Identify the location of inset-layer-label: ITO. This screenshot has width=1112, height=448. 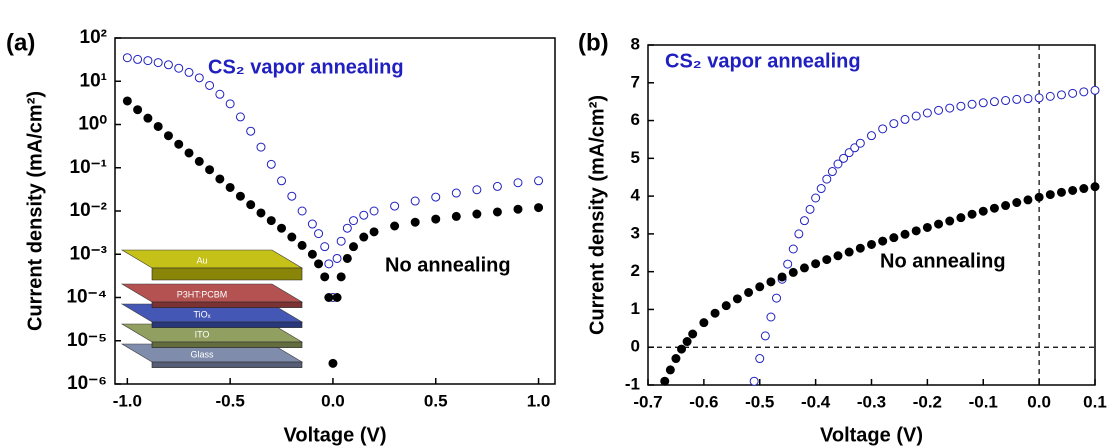
(202, 334).